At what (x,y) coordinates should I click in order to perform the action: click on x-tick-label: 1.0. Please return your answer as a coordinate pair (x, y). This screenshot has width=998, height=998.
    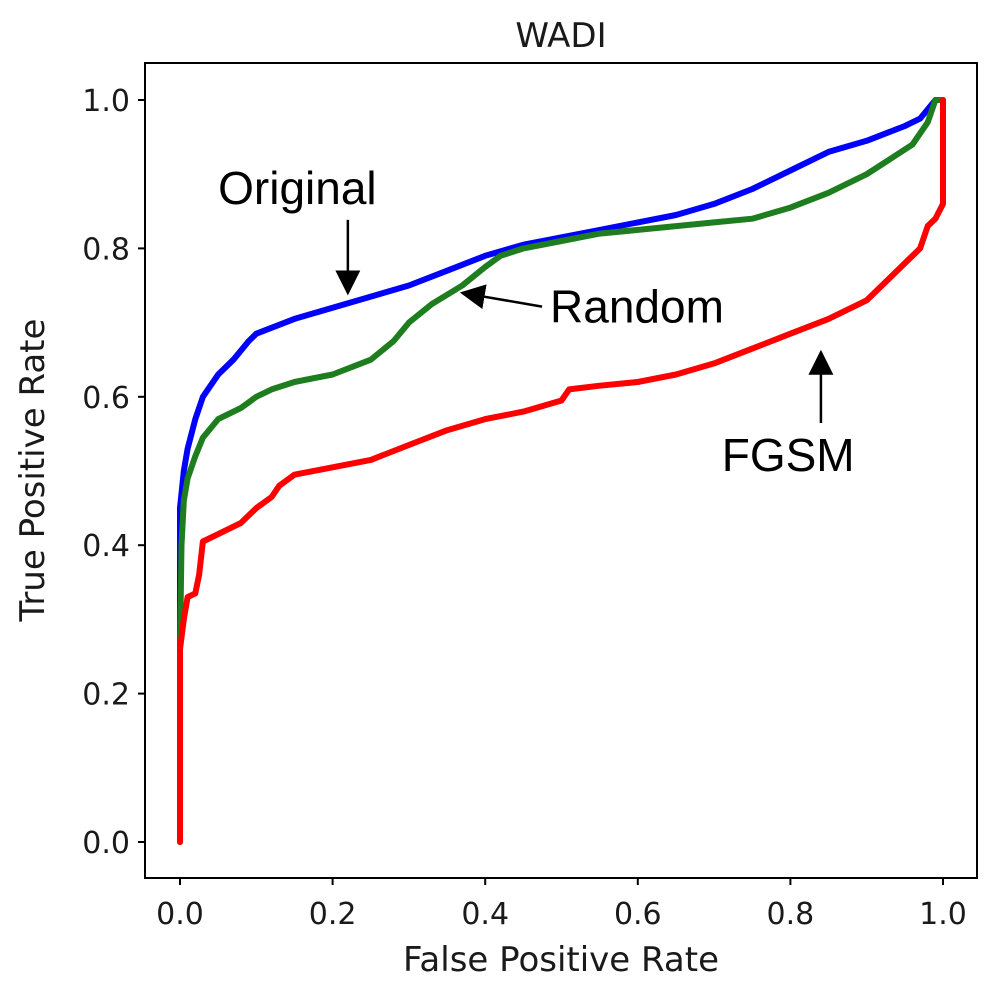
    Looking at the image, I should click on (943, 914).